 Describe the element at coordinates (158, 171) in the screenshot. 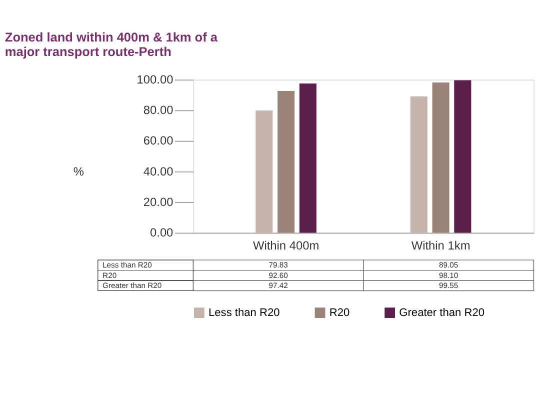

I see `y-tick-label: 40.00` at that location.